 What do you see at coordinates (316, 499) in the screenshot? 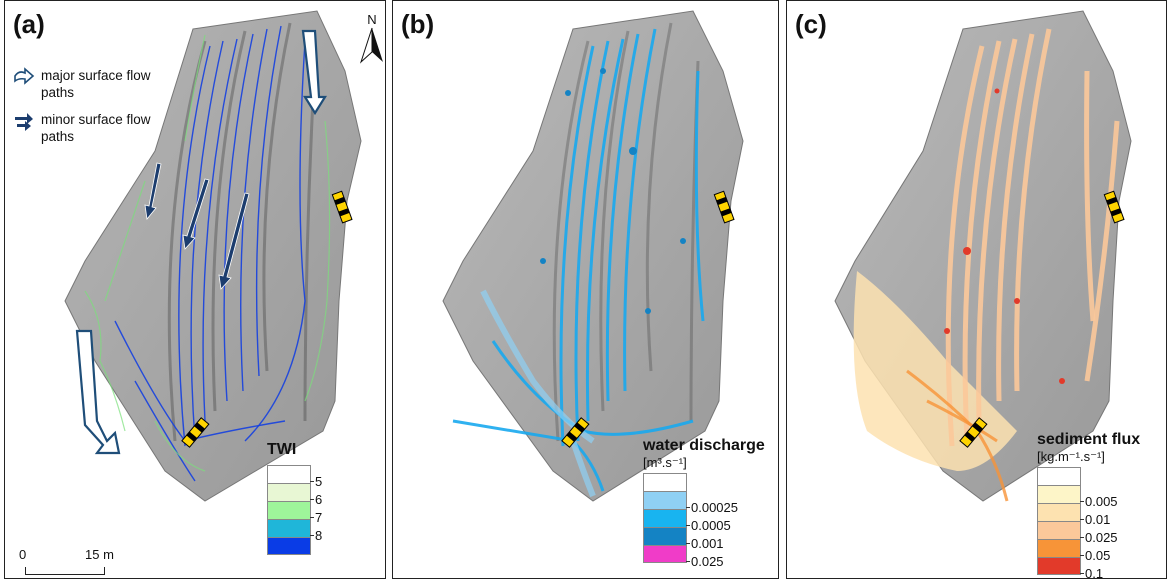
I see `legend-class-label: 6` at bounding box center [316, 499].